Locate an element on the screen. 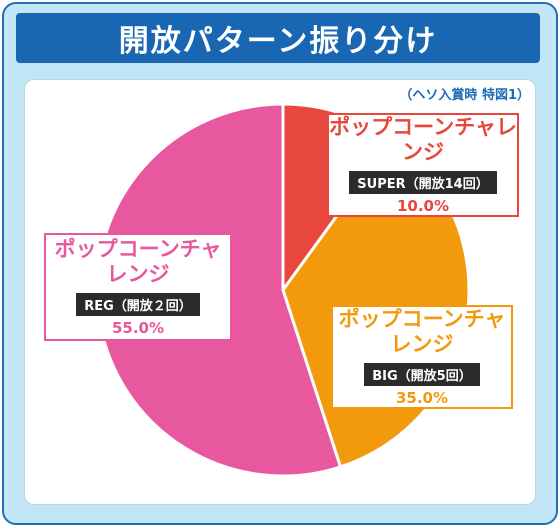 The width and height of the screenshot is (560, 527). callout-super-value: 10.0% is located at coordinates (423, 206).